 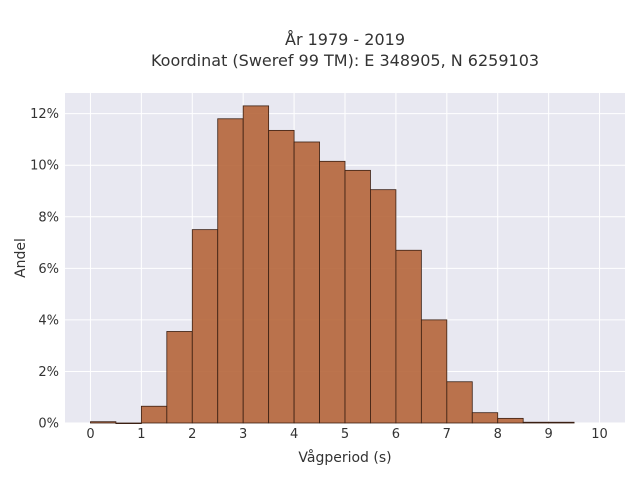 I want to click on x-tick-label: 1, so click(x=141, y=434).